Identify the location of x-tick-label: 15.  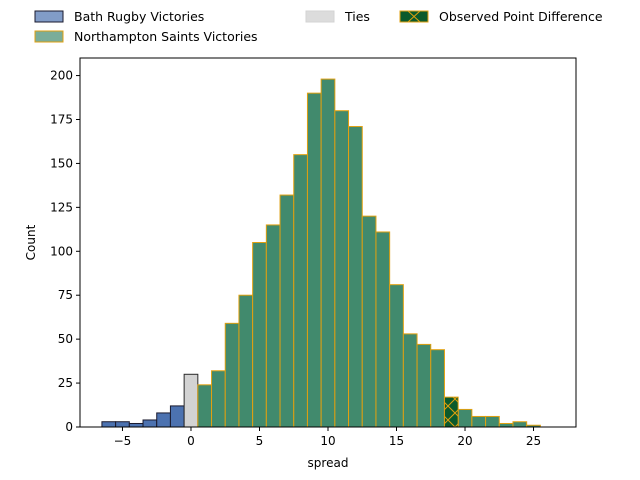
(396, 441).